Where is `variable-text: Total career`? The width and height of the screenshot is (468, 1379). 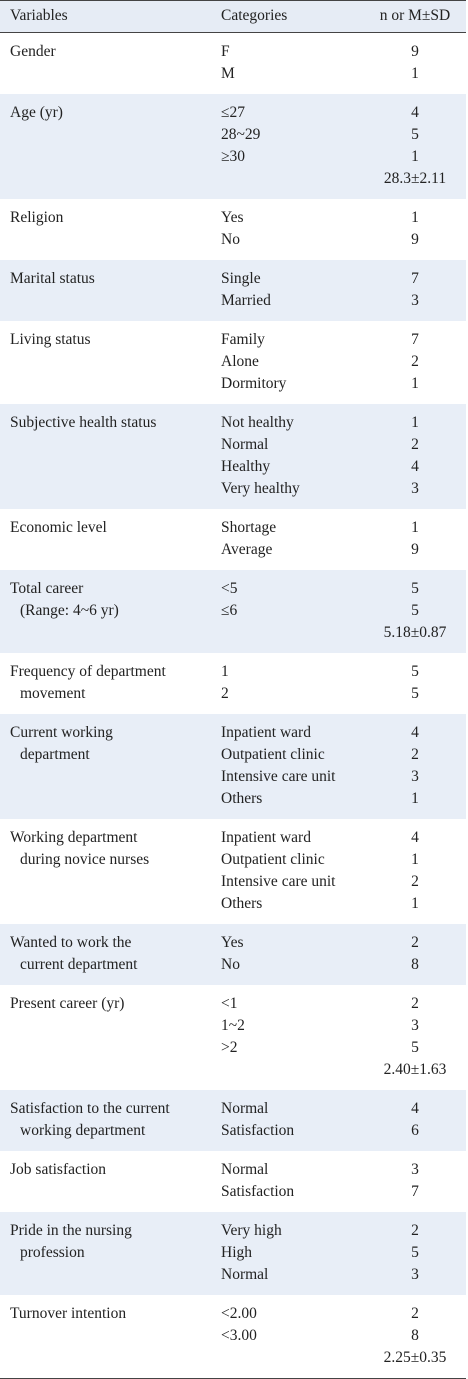 variable-text: Total career is located at coordinates (47, 588).